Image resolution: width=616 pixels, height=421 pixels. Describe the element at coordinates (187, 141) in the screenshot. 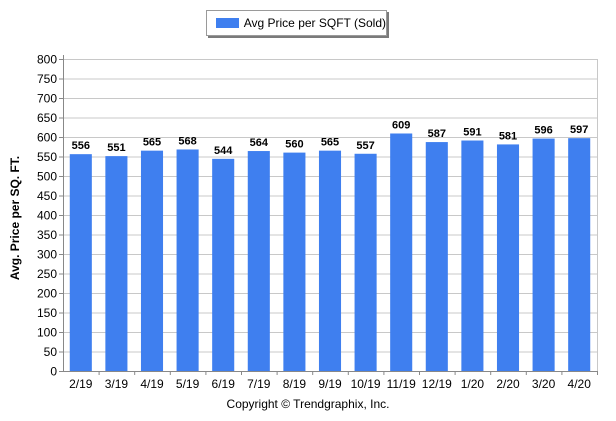

I see `data-label: 568` at that location.